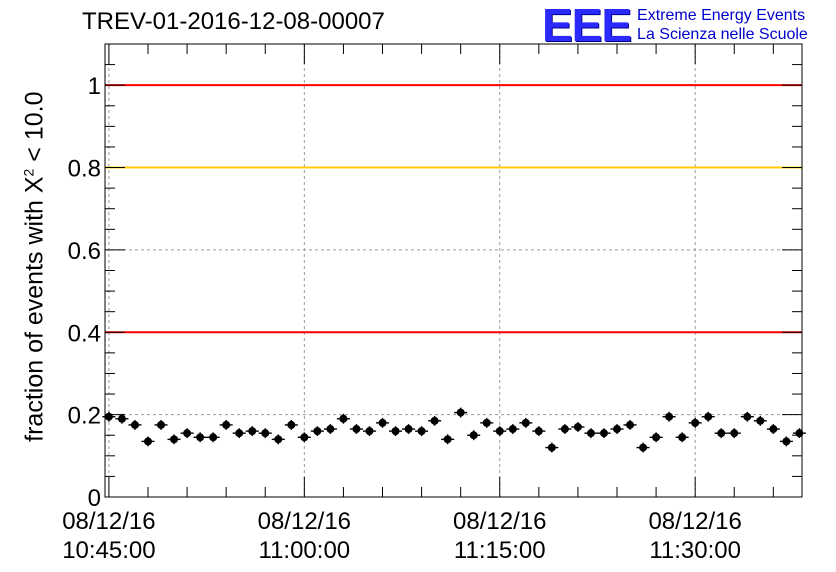 This screenshot has width=836, height=572. I want to click on chart-title: TREV-01-2016-12-08-00007, so click(233, 21).